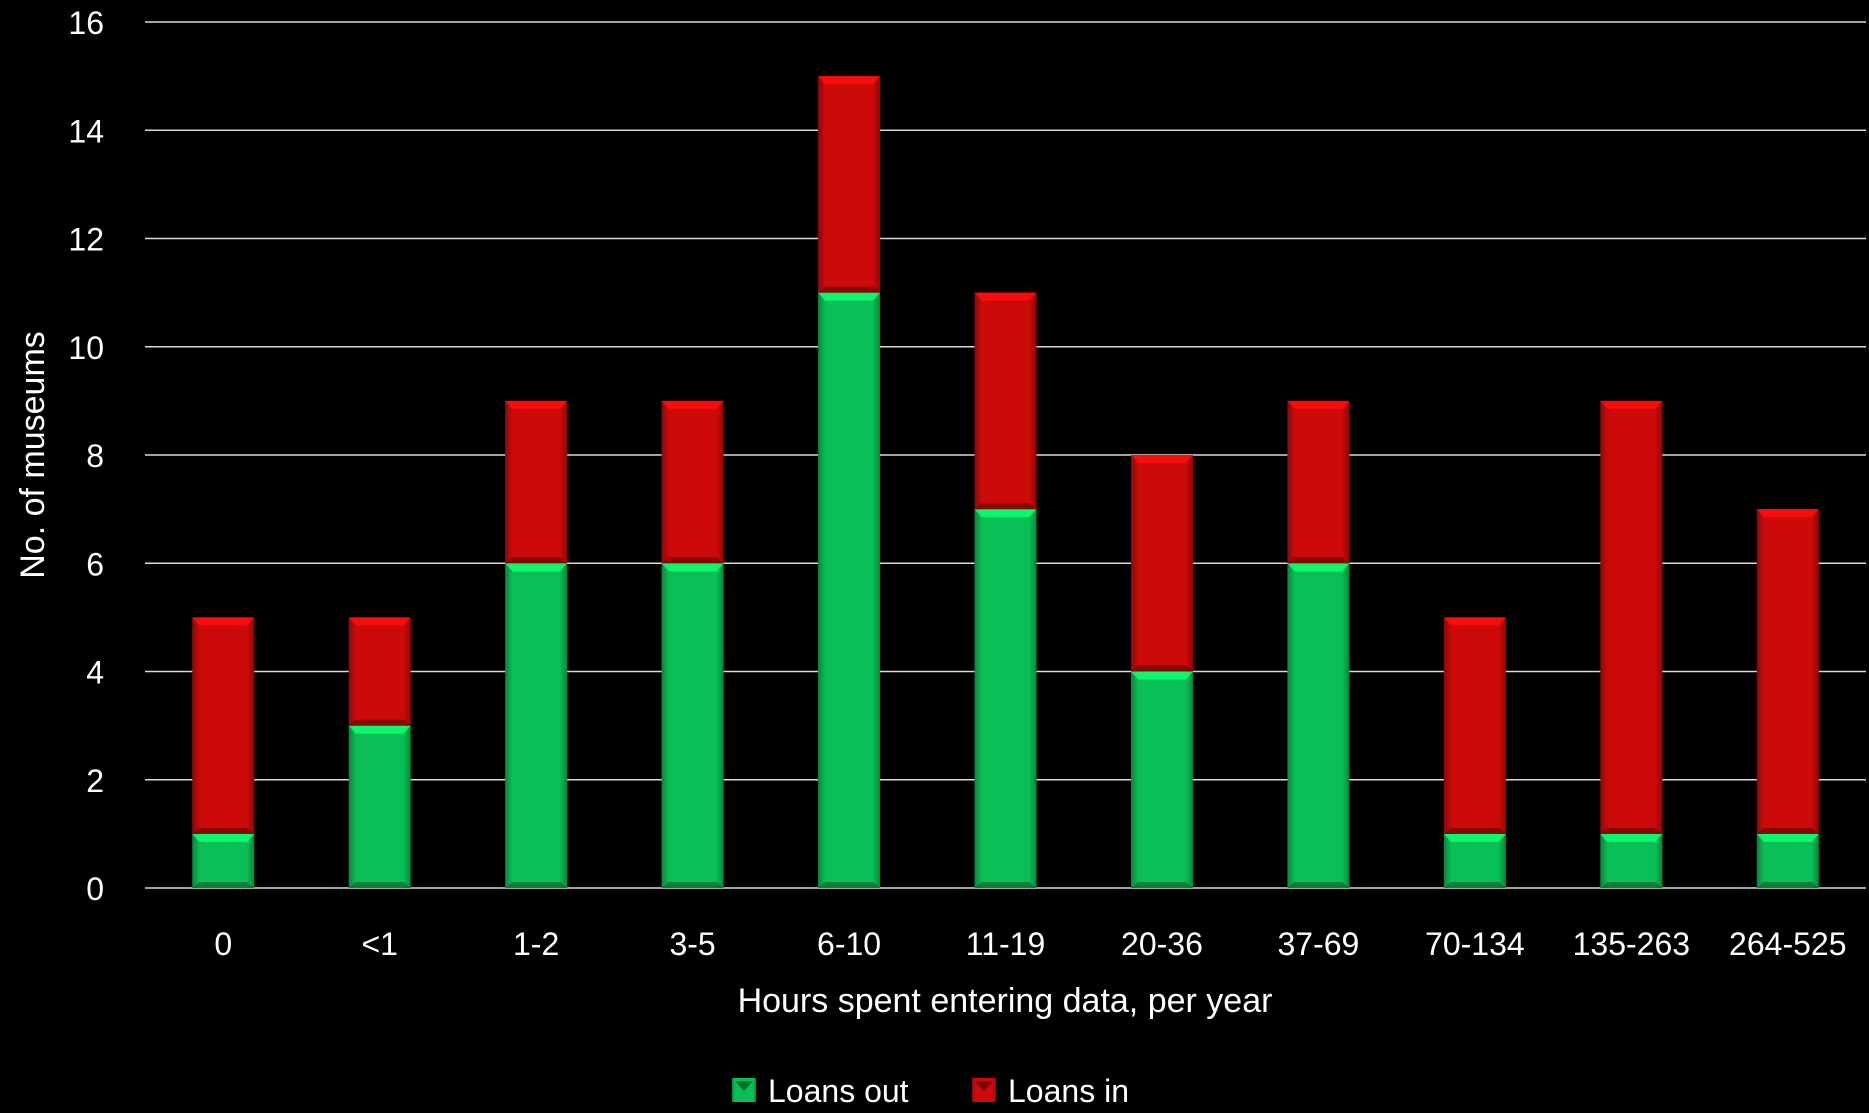 Image resolution: width=1869 pixels, height=1113 pixels. I want to click on x-tick-label: 37-69, so click(1318, 944).